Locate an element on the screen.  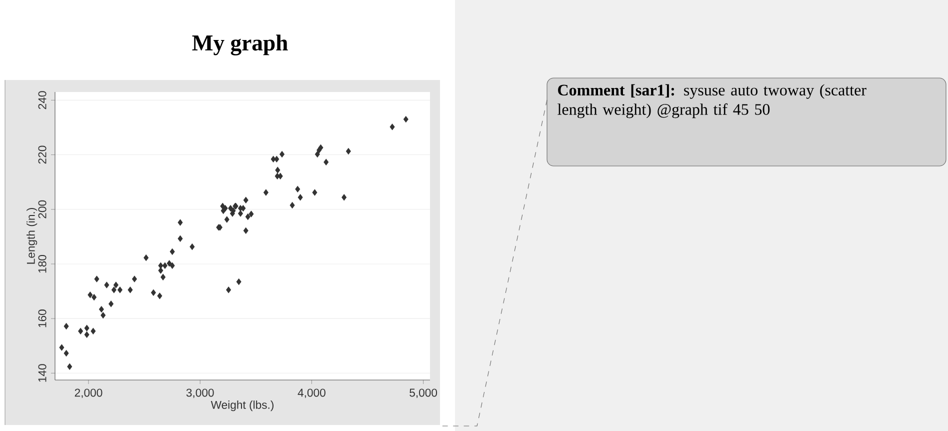
y-tick-label: 220 is located at coordinates (42, 155).